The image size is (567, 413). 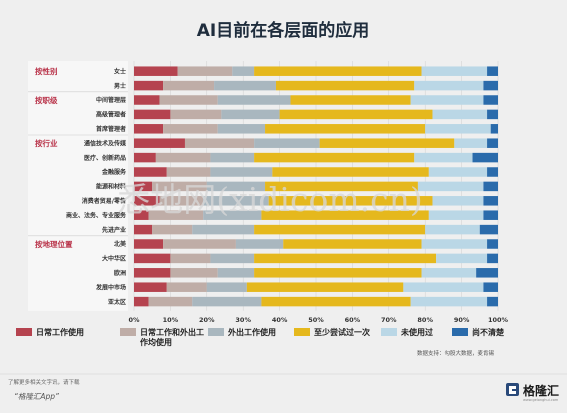 What do you see at coordinates (120, 86) in the screenshot?
I see `row-label: 男士` at bounding box center [120, 86].